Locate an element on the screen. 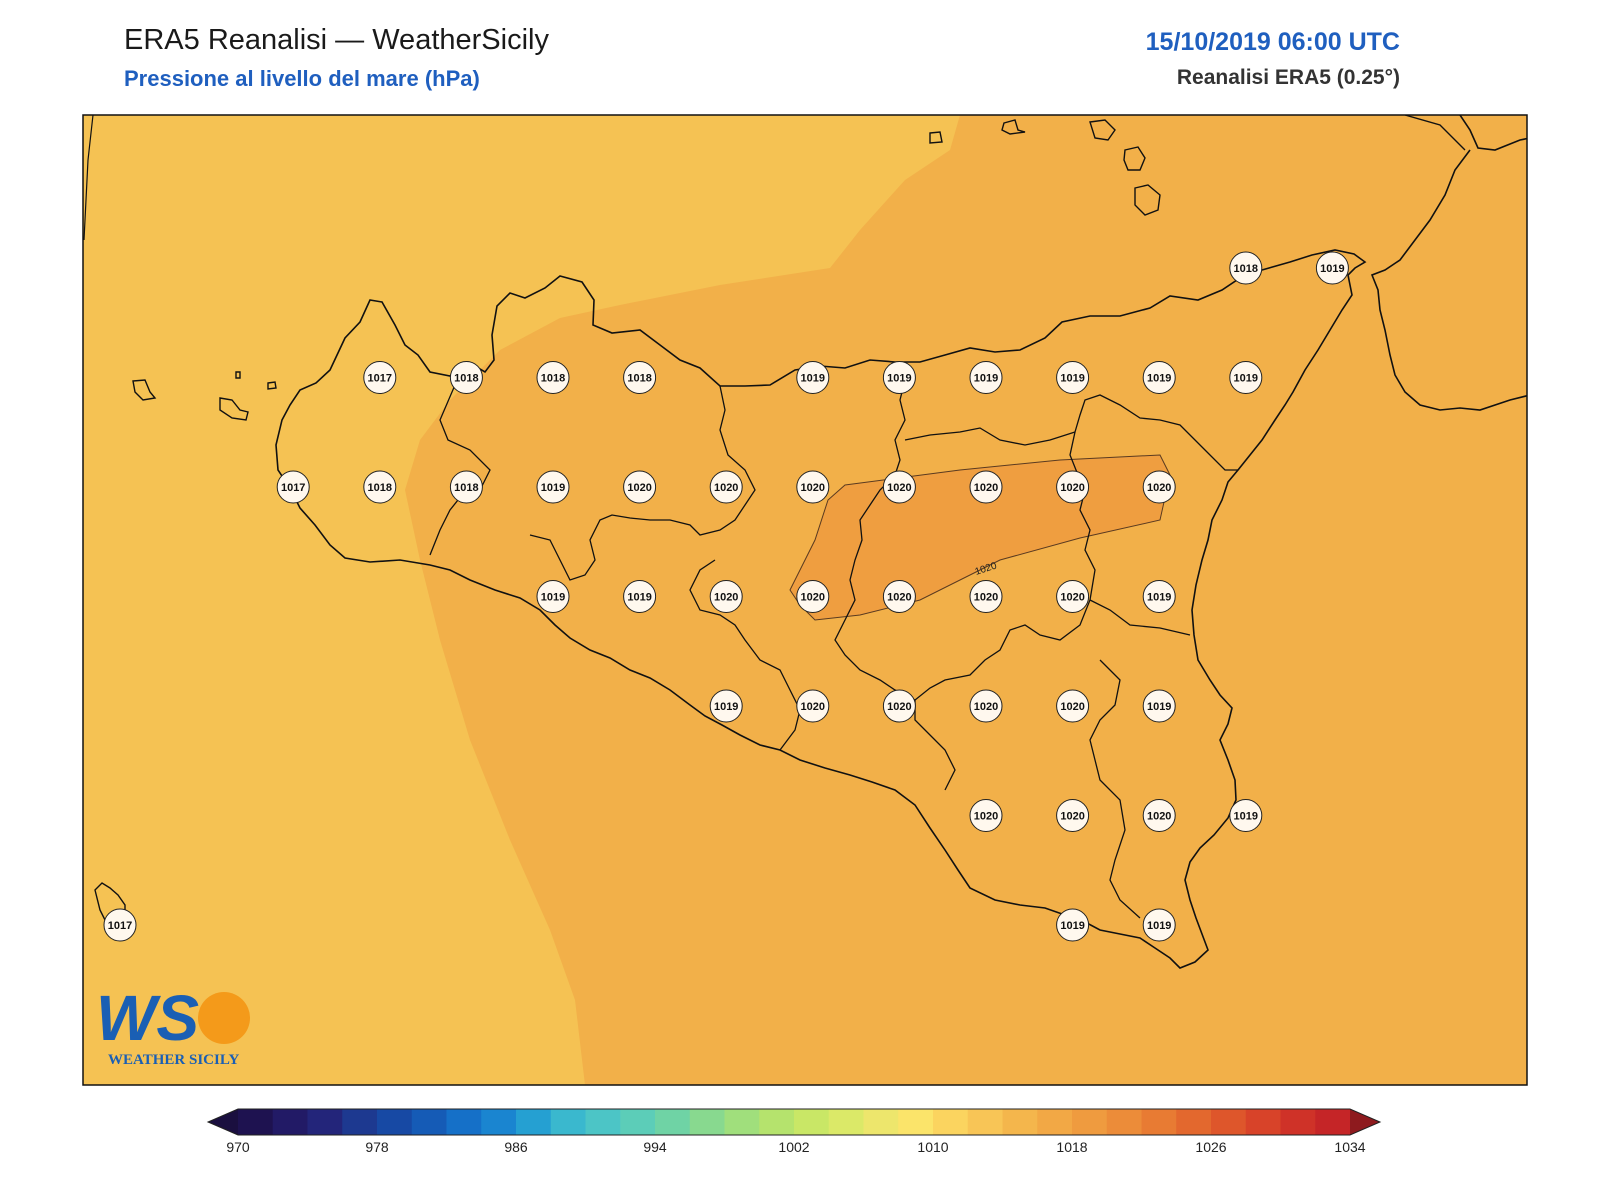  colorbar-tick-label: 1026 is located at coordinates (1210, 1147).